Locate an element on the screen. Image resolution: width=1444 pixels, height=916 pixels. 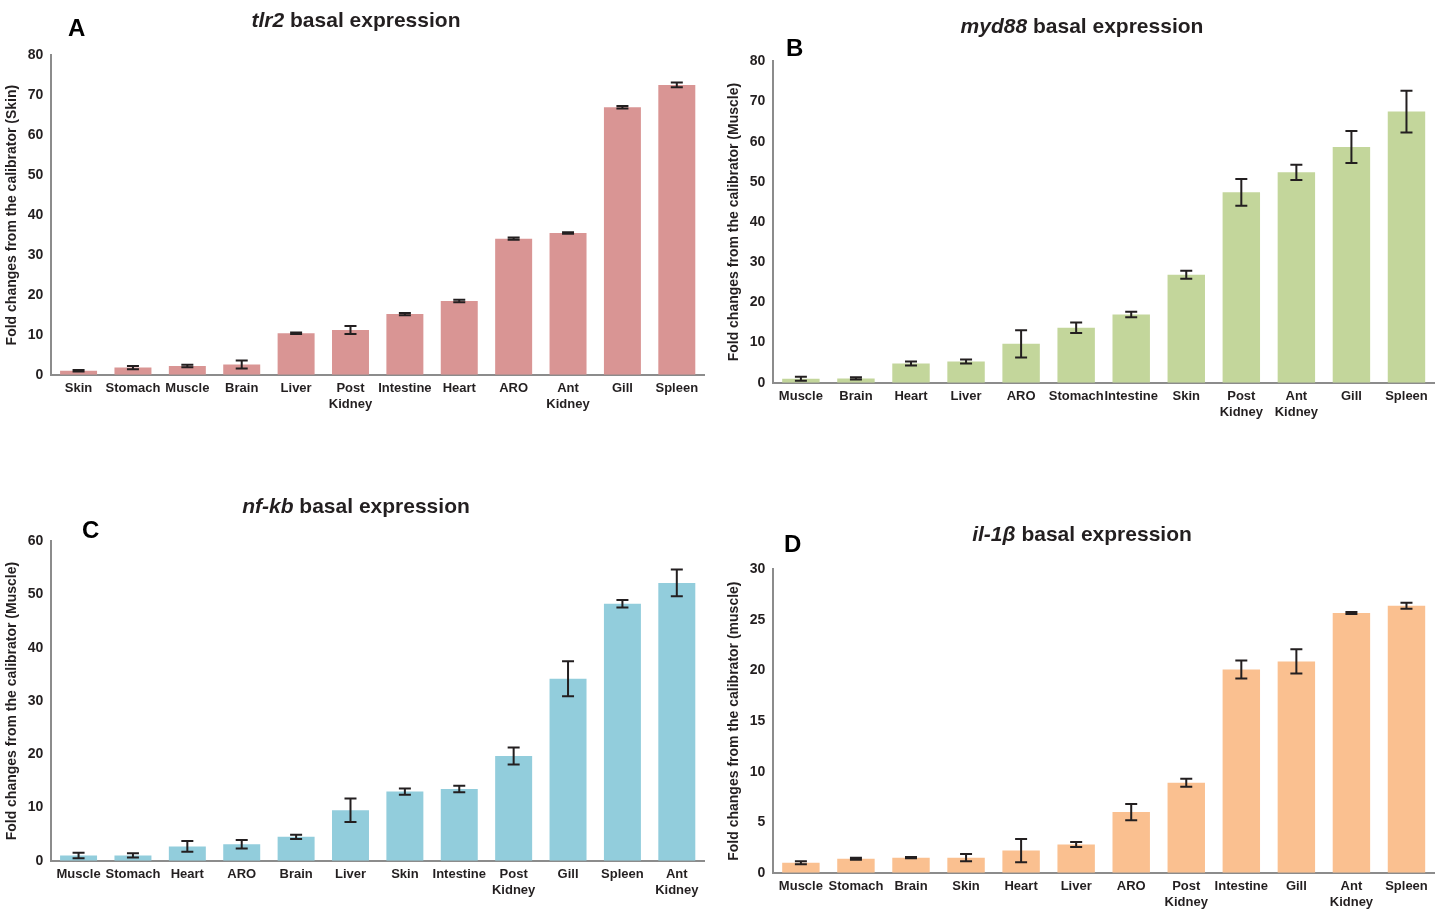
text: A is located at coordinates (77, 28).